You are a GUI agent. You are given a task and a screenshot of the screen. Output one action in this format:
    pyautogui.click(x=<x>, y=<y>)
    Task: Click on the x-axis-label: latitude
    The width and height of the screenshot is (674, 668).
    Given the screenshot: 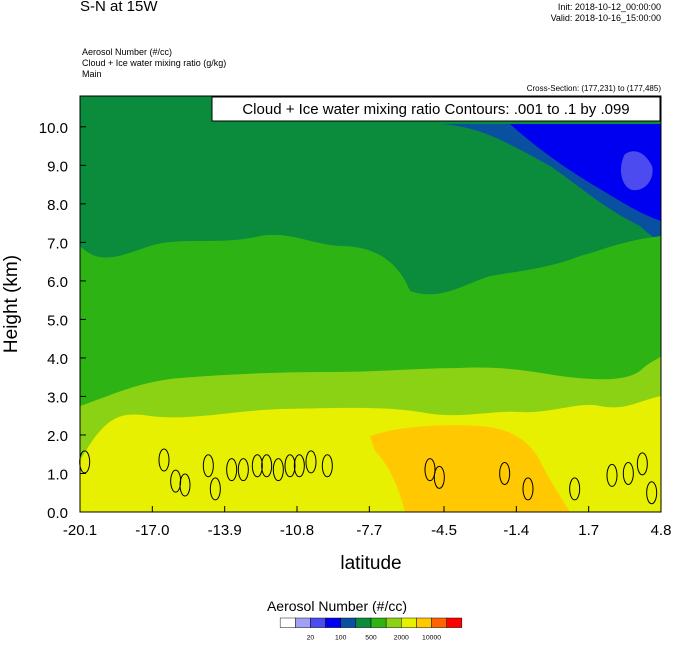 What is the action you would take?
    pyautogui.click(x=370, y=563)
    